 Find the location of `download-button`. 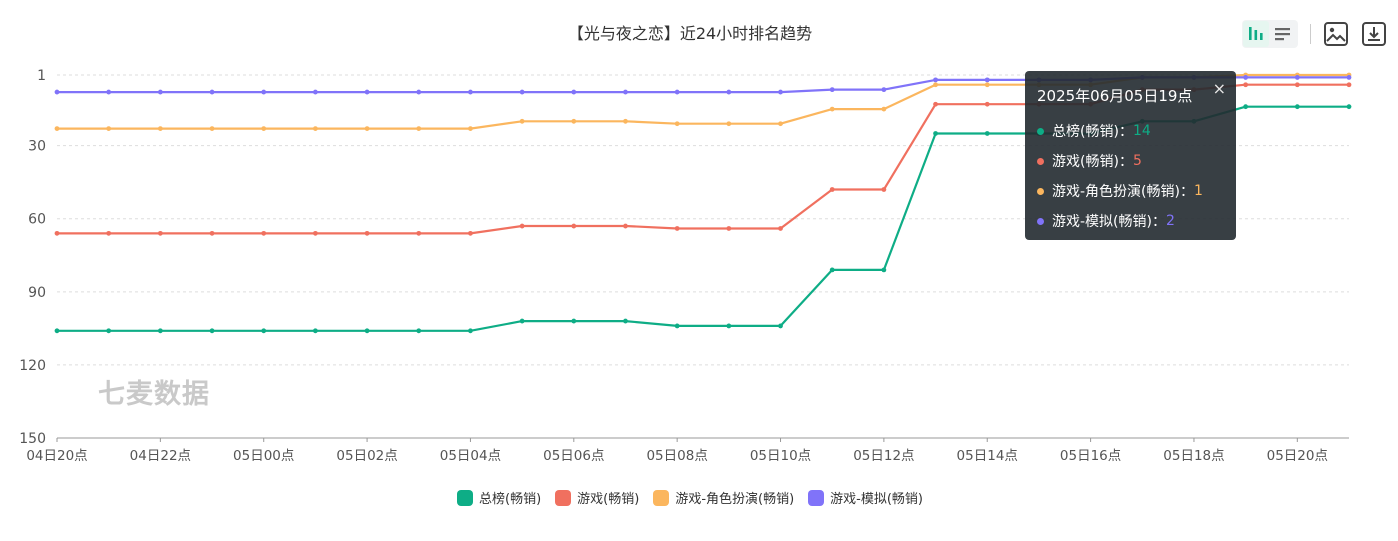

download-button is located at coordinates (1374, 34).